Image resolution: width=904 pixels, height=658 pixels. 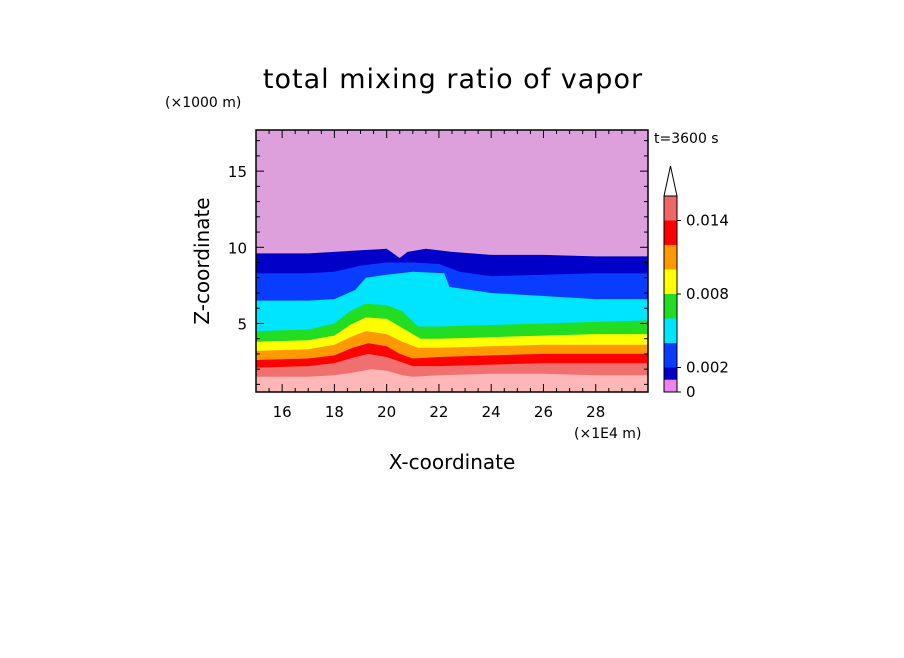 What do you see at coordinates (237, 248) in the screenshot?
I see `y-tick-label: 10` at bounding box center [237, 248].